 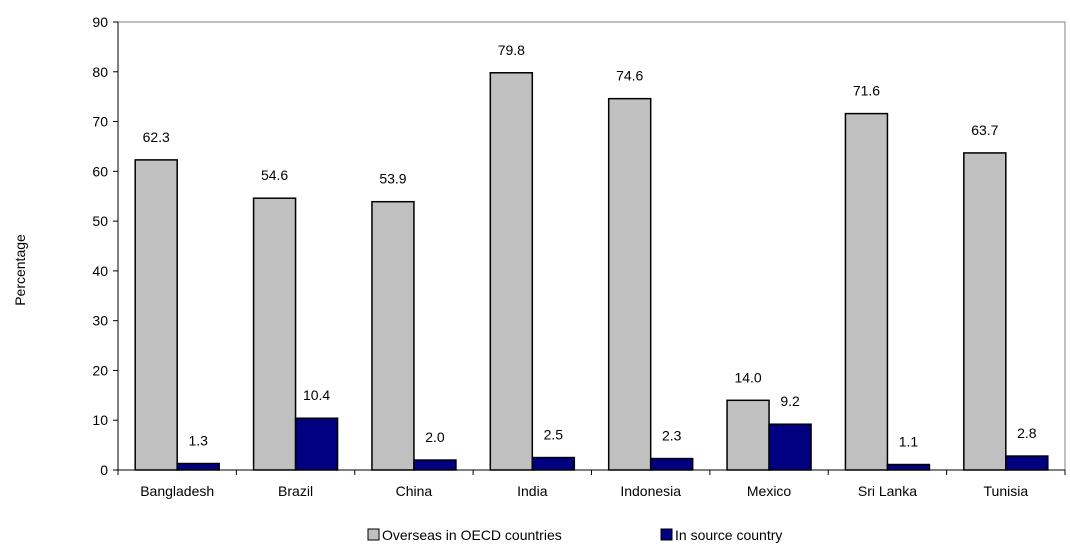 I want to click on data-label: 9.2, so click(x=790, y=401).